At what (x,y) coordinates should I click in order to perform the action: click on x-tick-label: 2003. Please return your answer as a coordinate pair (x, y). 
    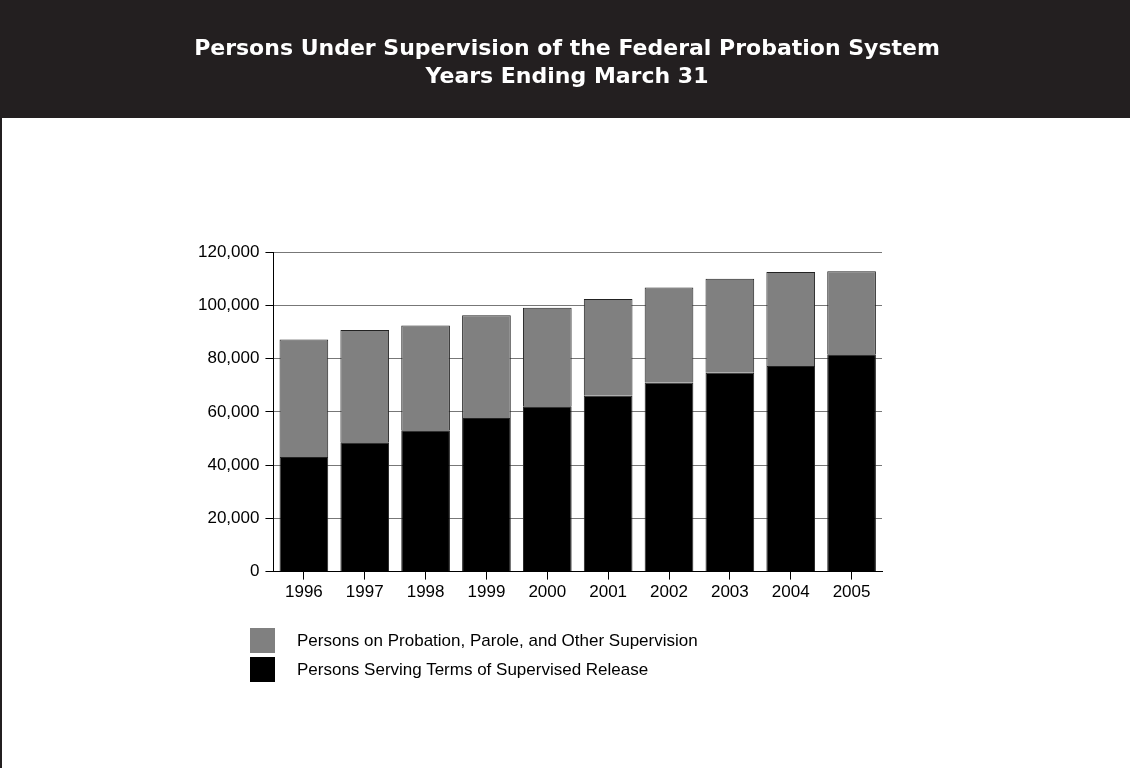
    Looking at the image, I should click on (729, 592).